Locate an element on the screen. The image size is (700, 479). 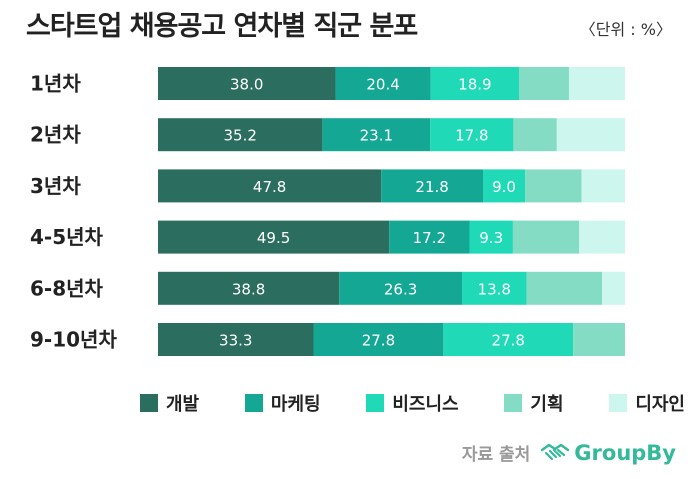
row-label: 2년차 is located at coordinates (55, 135).